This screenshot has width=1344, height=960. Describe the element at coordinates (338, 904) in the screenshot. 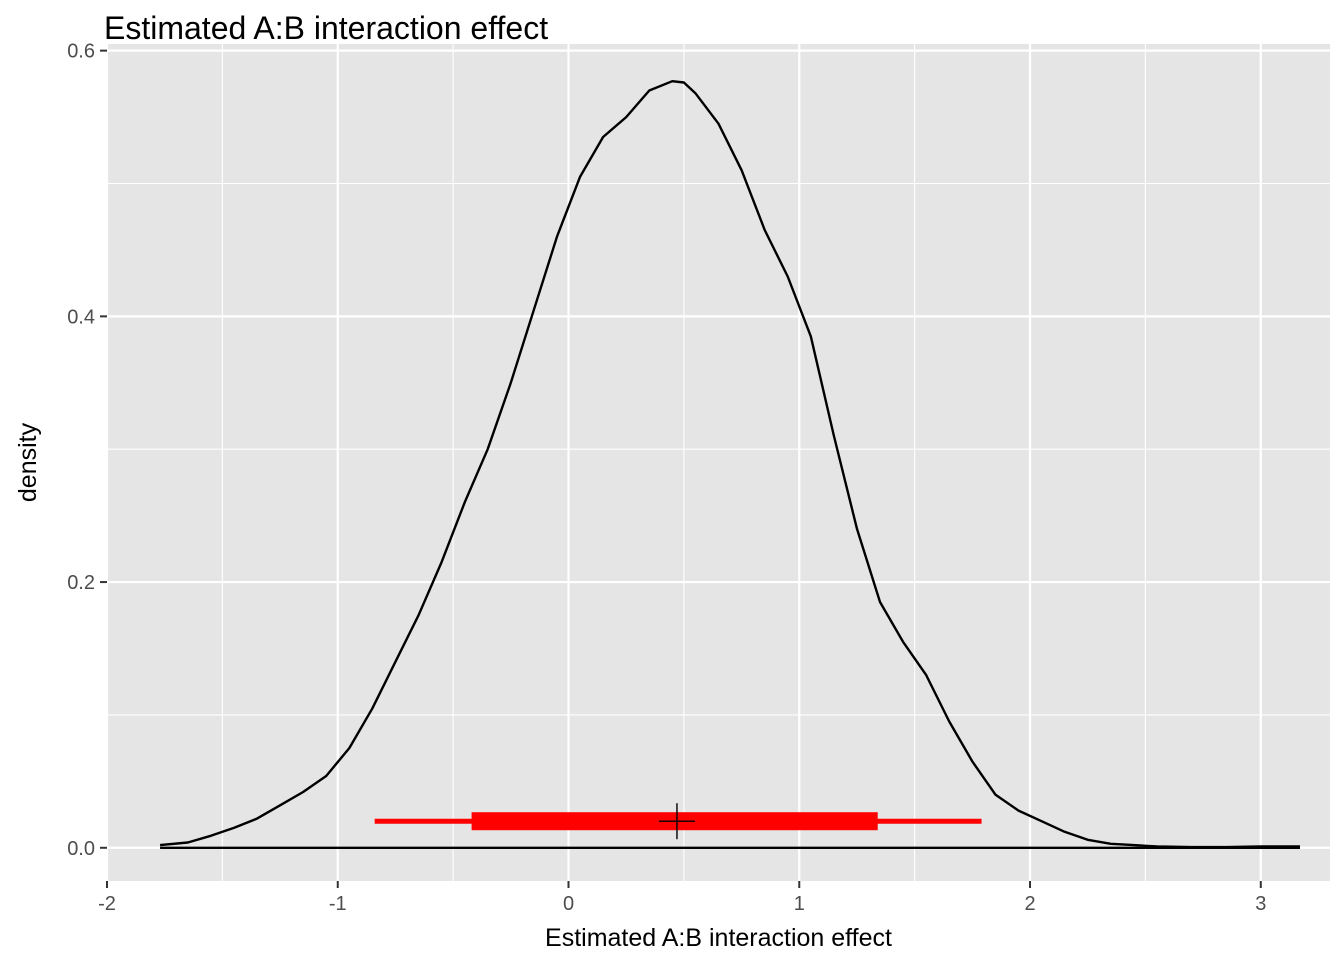

I see `x-tick-label: -1` at that location.